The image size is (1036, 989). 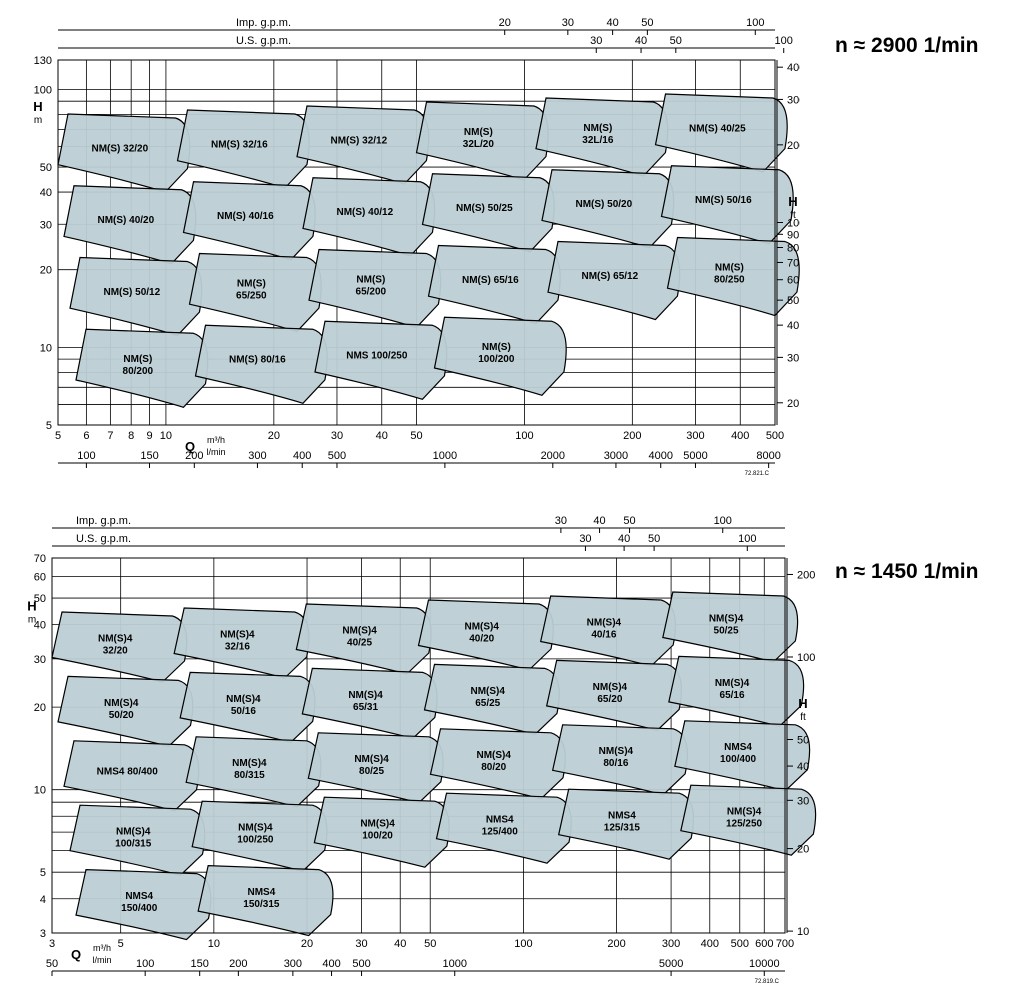 What do you see at coordinates (793, 281) in the screenshot?
I see `y-right-tick-label: 60` at bounding box center [793, 281].